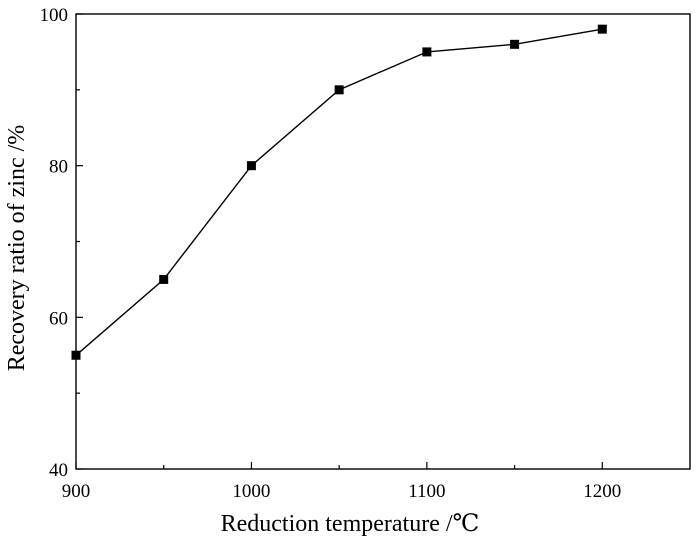 This screenshot has height=541, width=700. What do you see at coordinates (61, 243) in the screenshot?
I see `y-axis-ticks: 40 60 80 100` at bounding box center [61, 243].